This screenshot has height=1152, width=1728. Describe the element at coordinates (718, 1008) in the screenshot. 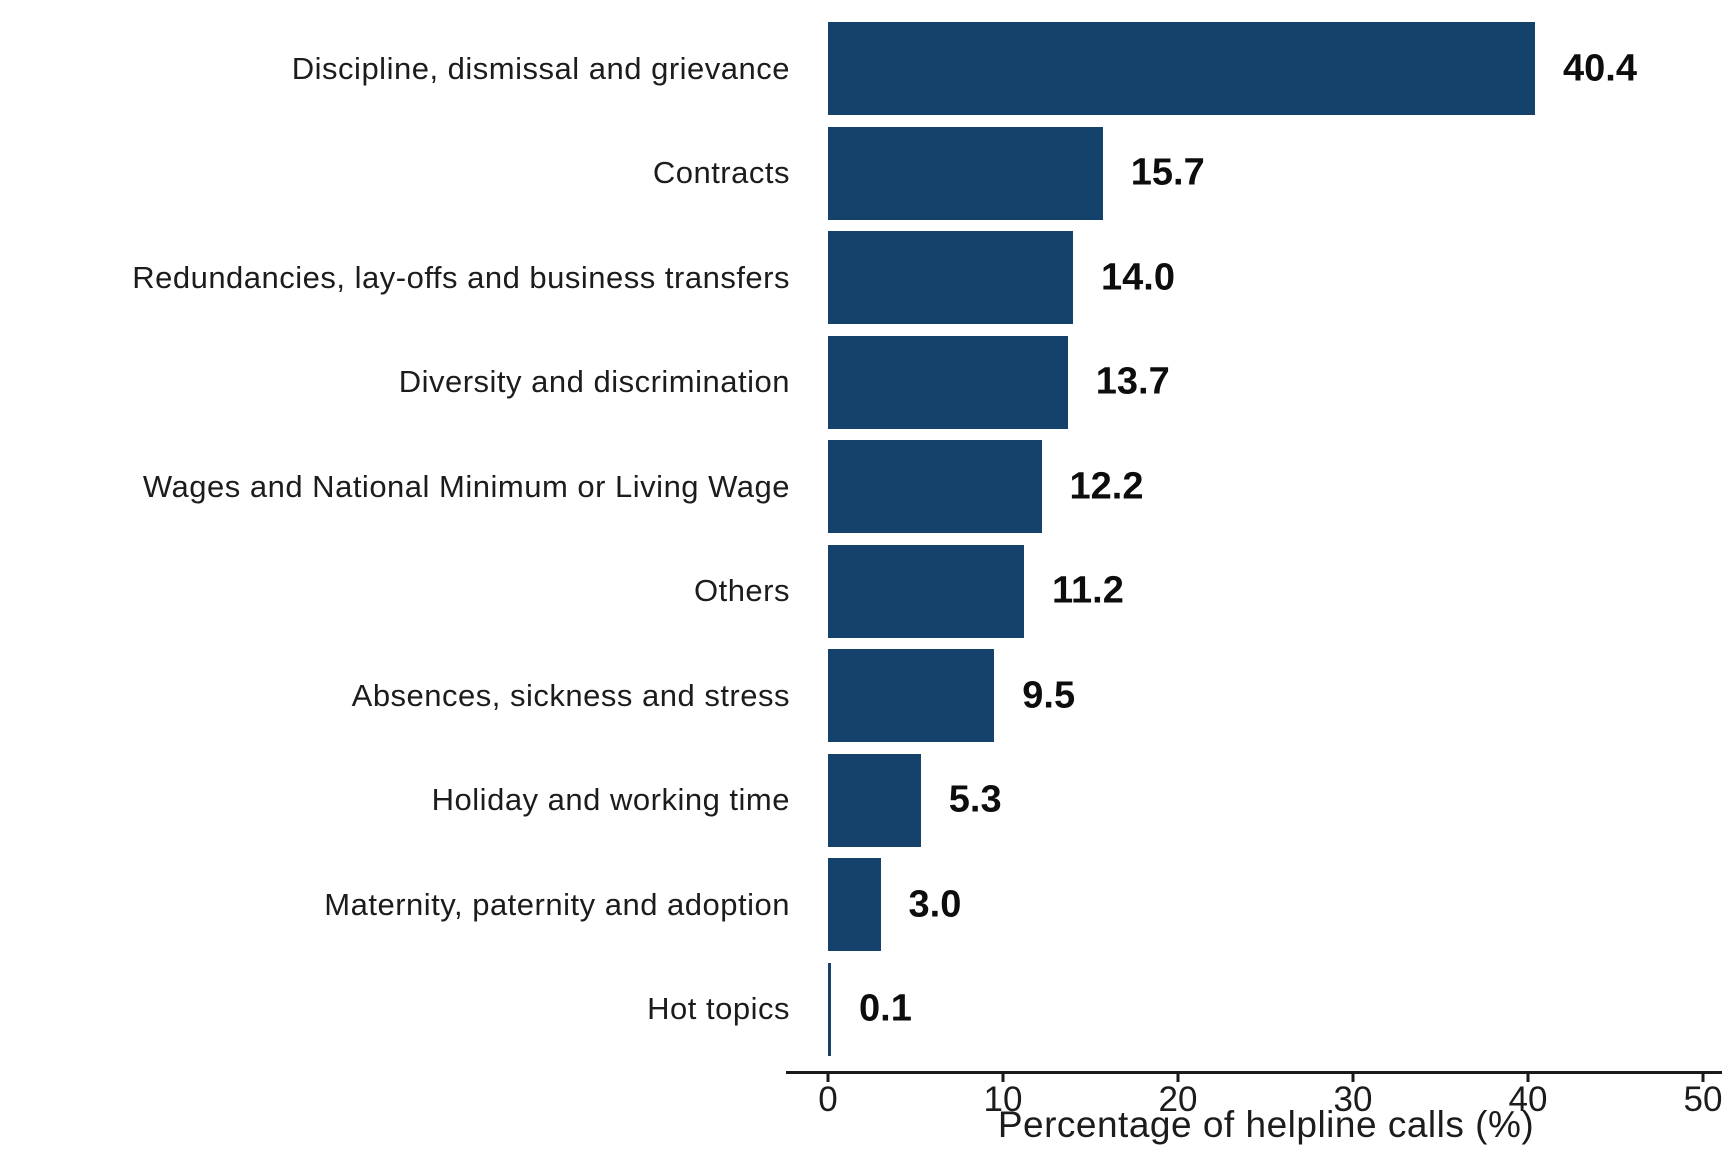

I see `category-label: Hot topics` at that location.